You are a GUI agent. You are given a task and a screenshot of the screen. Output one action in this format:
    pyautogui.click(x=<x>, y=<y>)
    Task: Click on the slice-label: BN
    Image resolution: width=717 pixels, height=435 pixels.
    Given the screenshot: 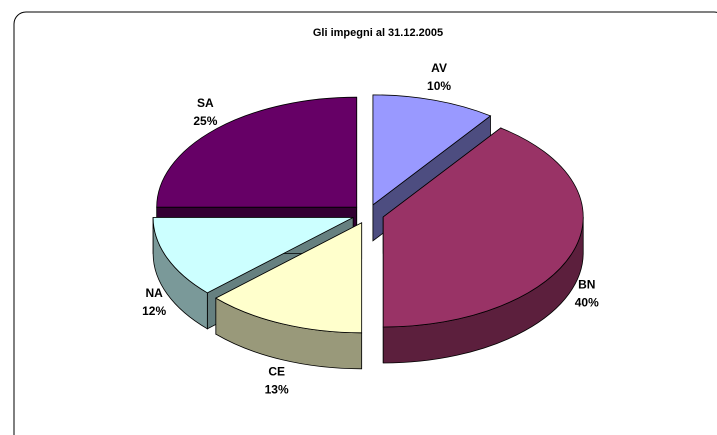 What is the action you would take?
    pyautogui.click(x=586, y=284)
    